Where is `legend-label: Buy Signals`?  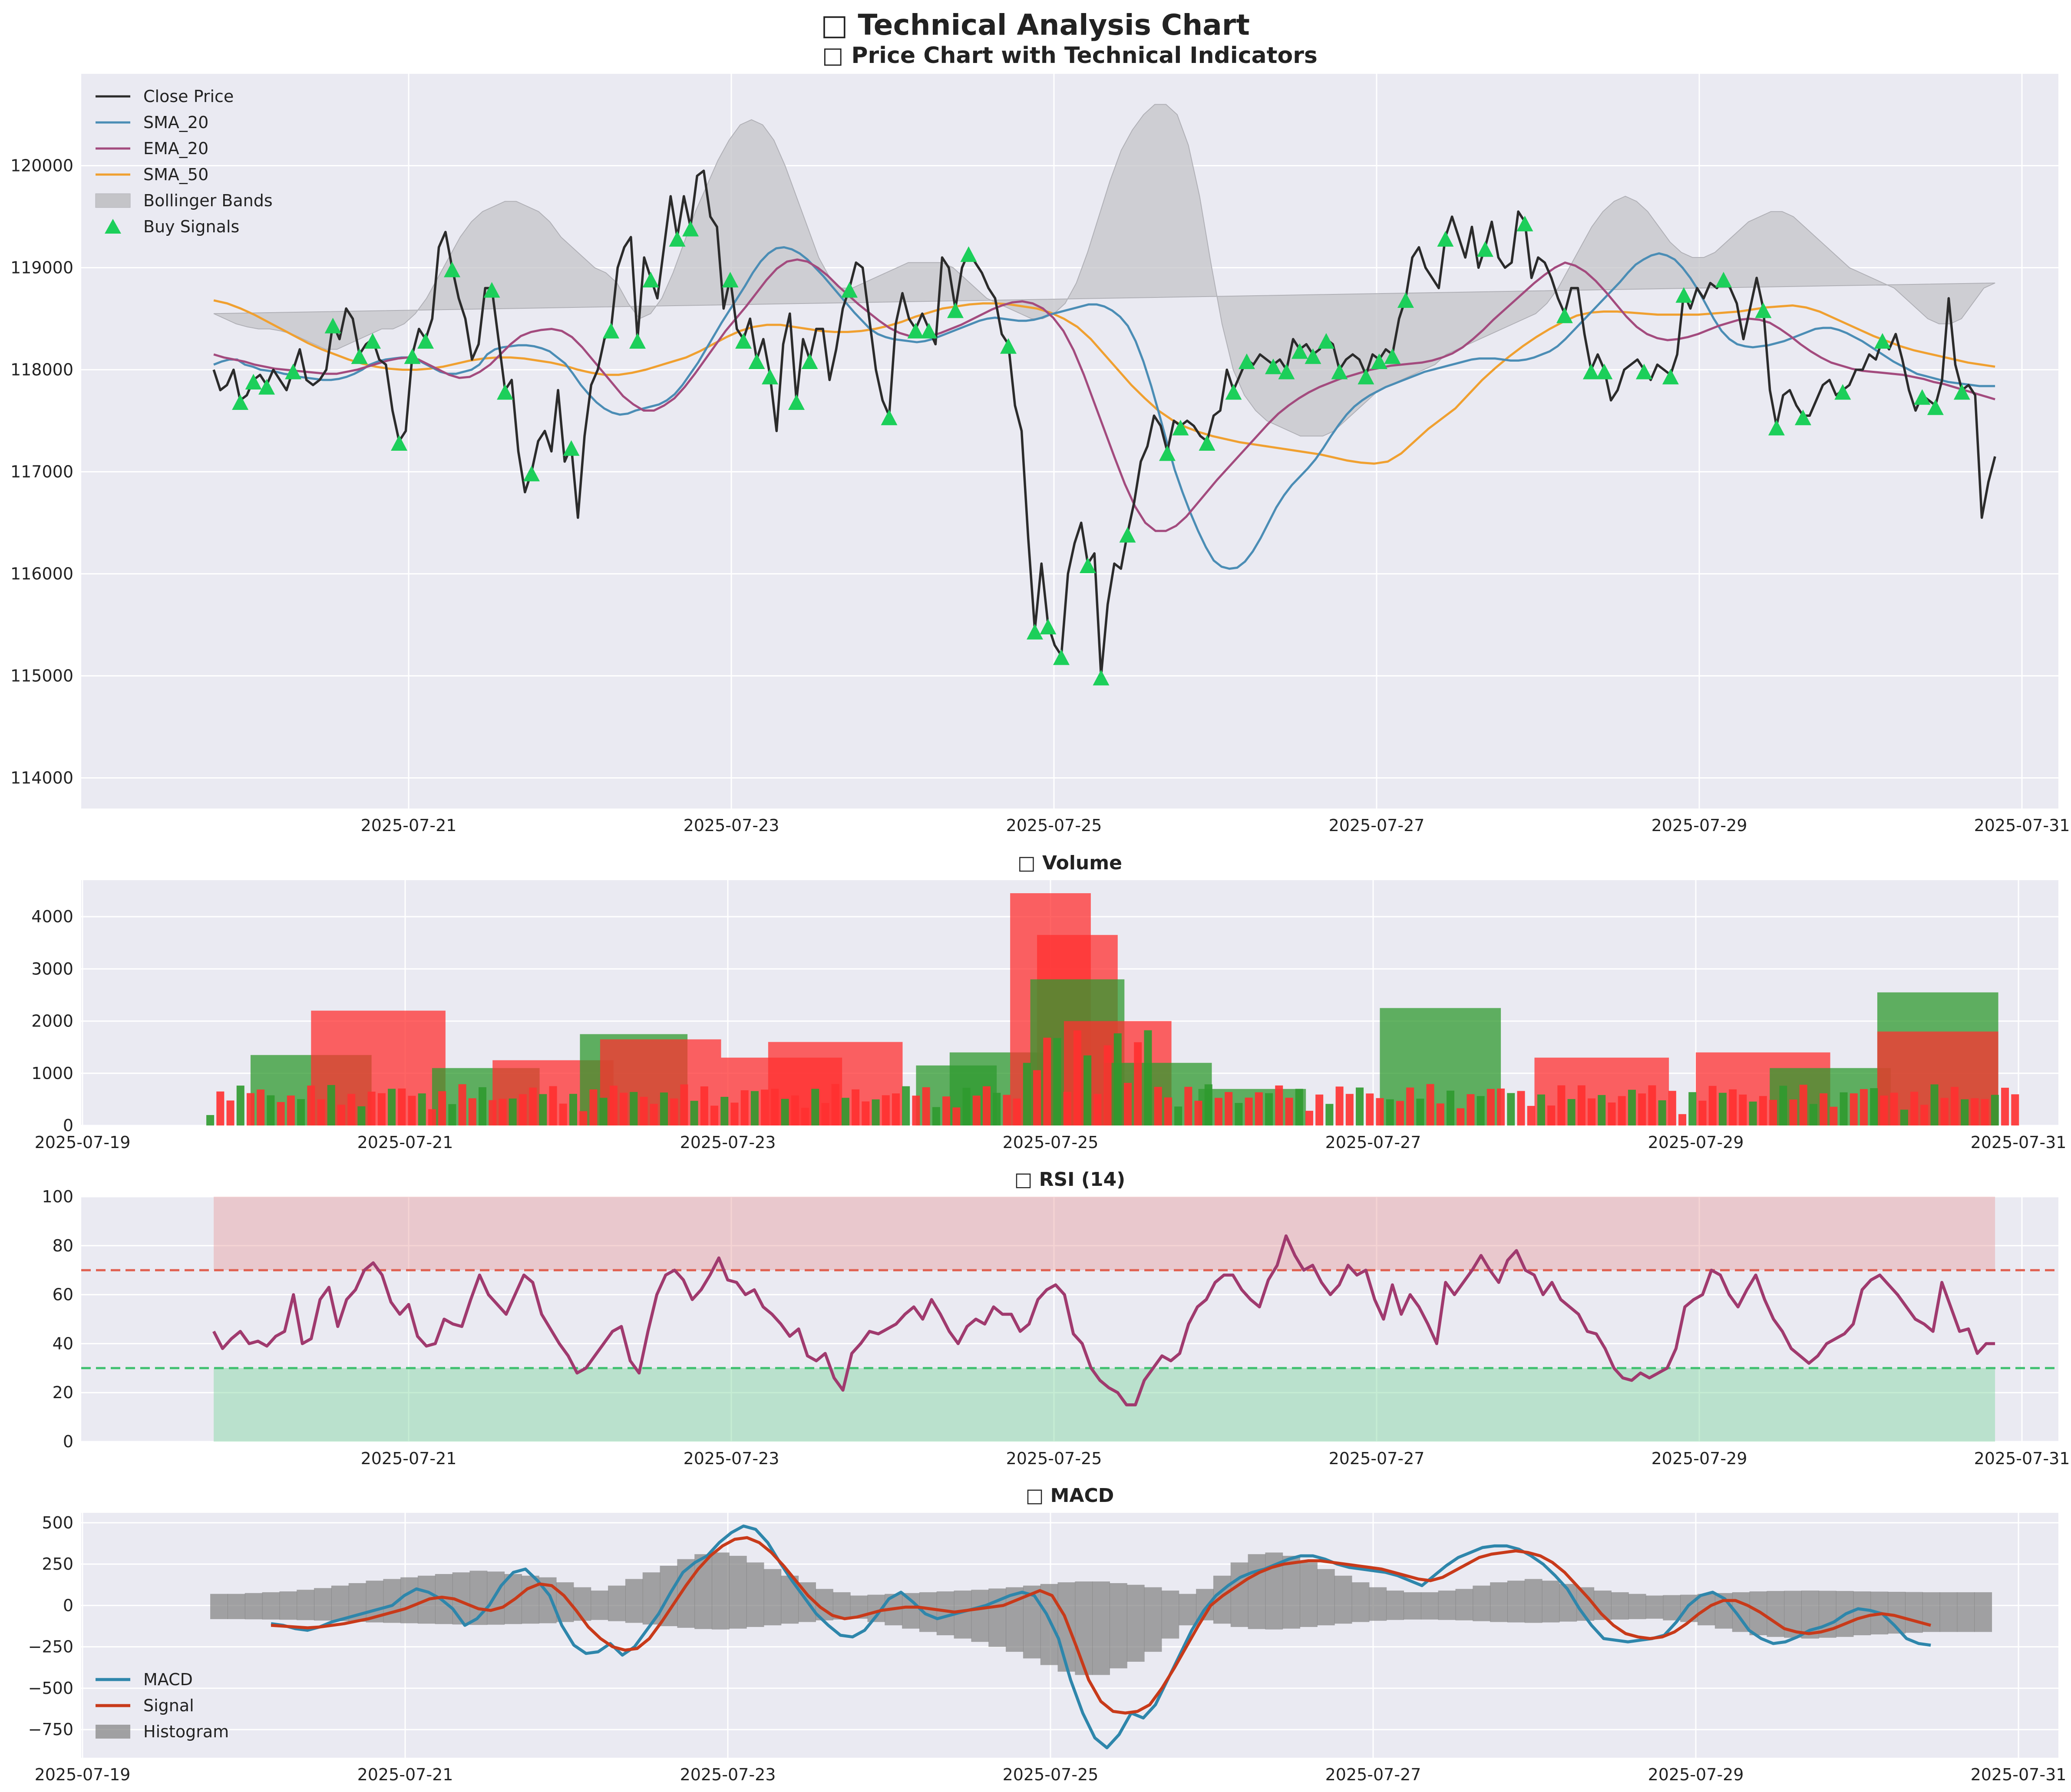
legend-label: Buy Signals is located at coordinates (191, 227).